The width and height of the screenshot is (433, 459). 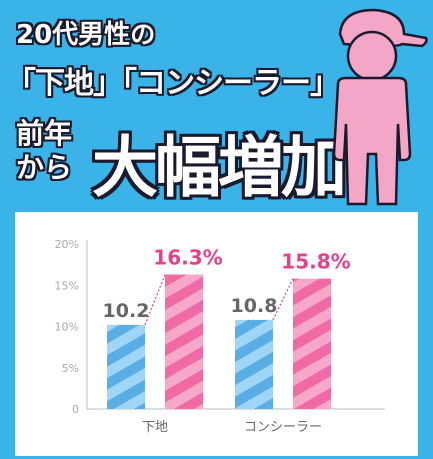 I want to click on headline-line-1: 20代男性の, so click(x=85, y=32).